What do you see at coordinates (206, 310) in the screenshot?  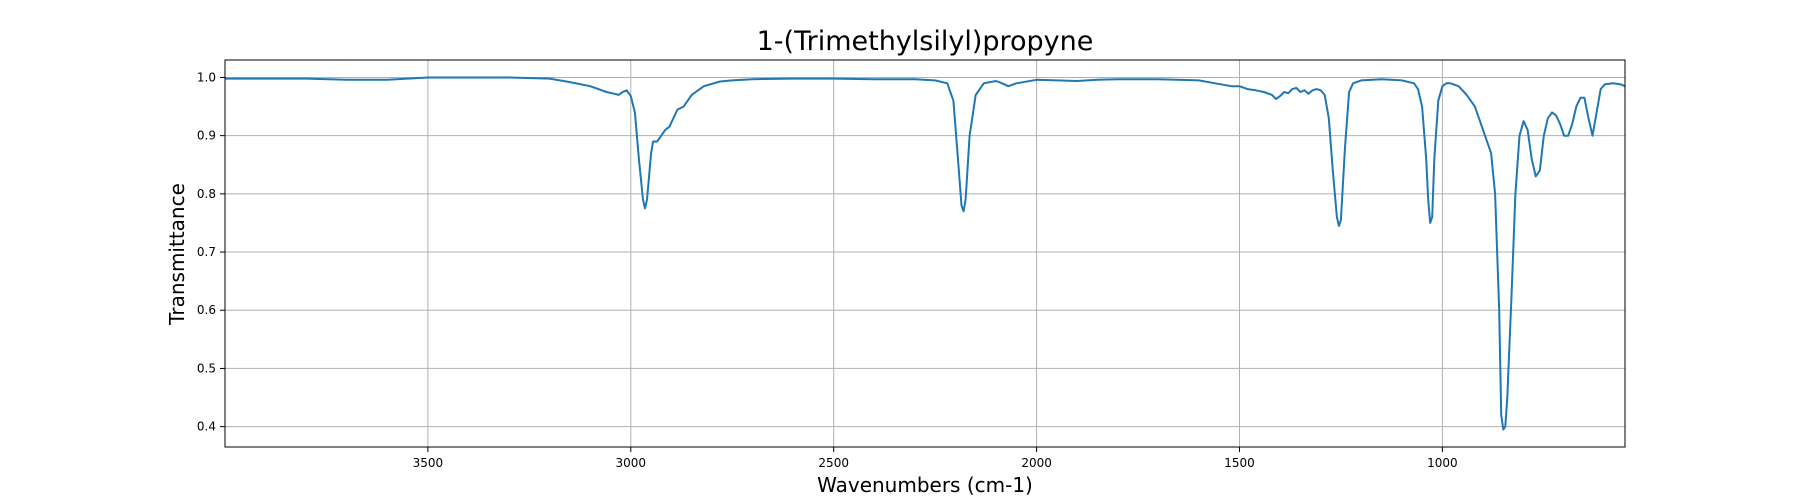 I see `y-tick-label: 0.6` at bounding box center [206, 310].